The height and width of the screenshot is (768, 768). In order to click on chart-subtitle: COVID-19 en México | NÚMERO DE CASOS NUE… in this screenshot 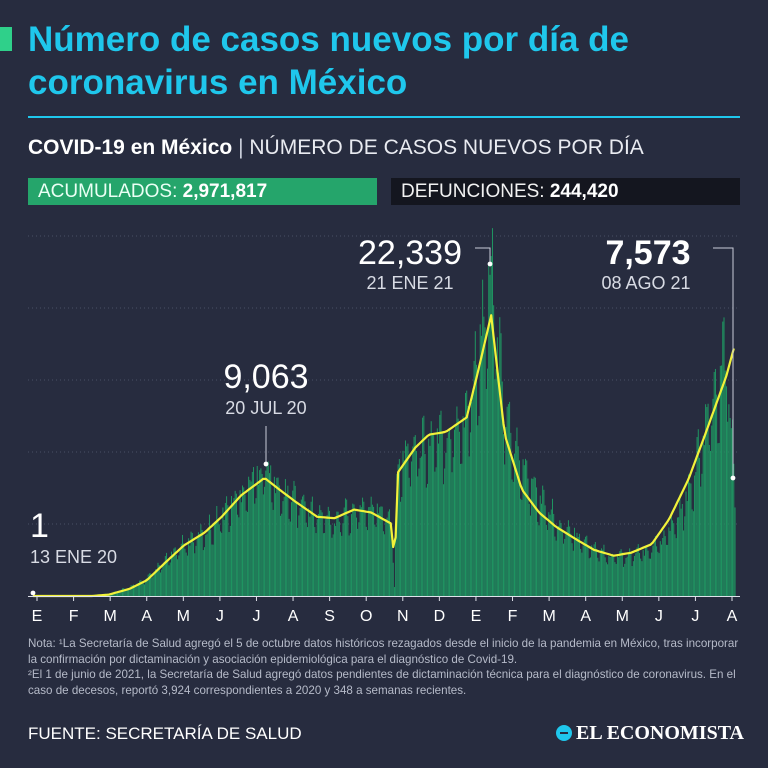, I will do `click(336, 148)`.